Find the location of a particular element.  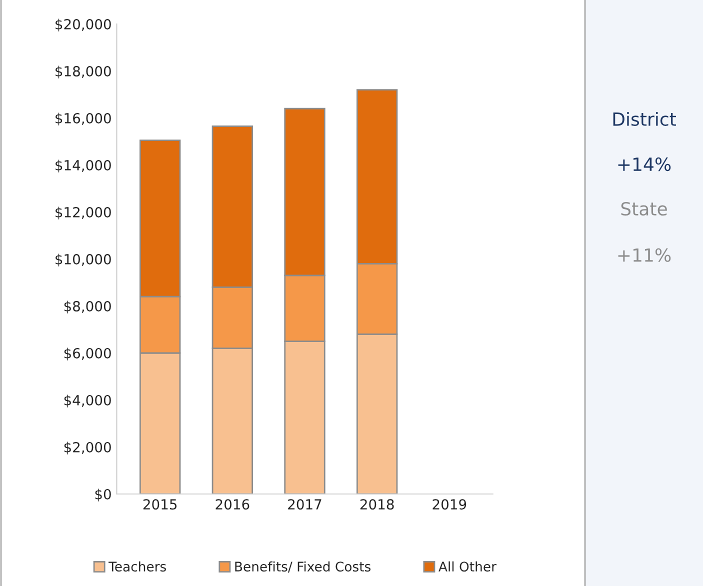

y-tick-label: $2,000 is located at coordinates (87, 448).